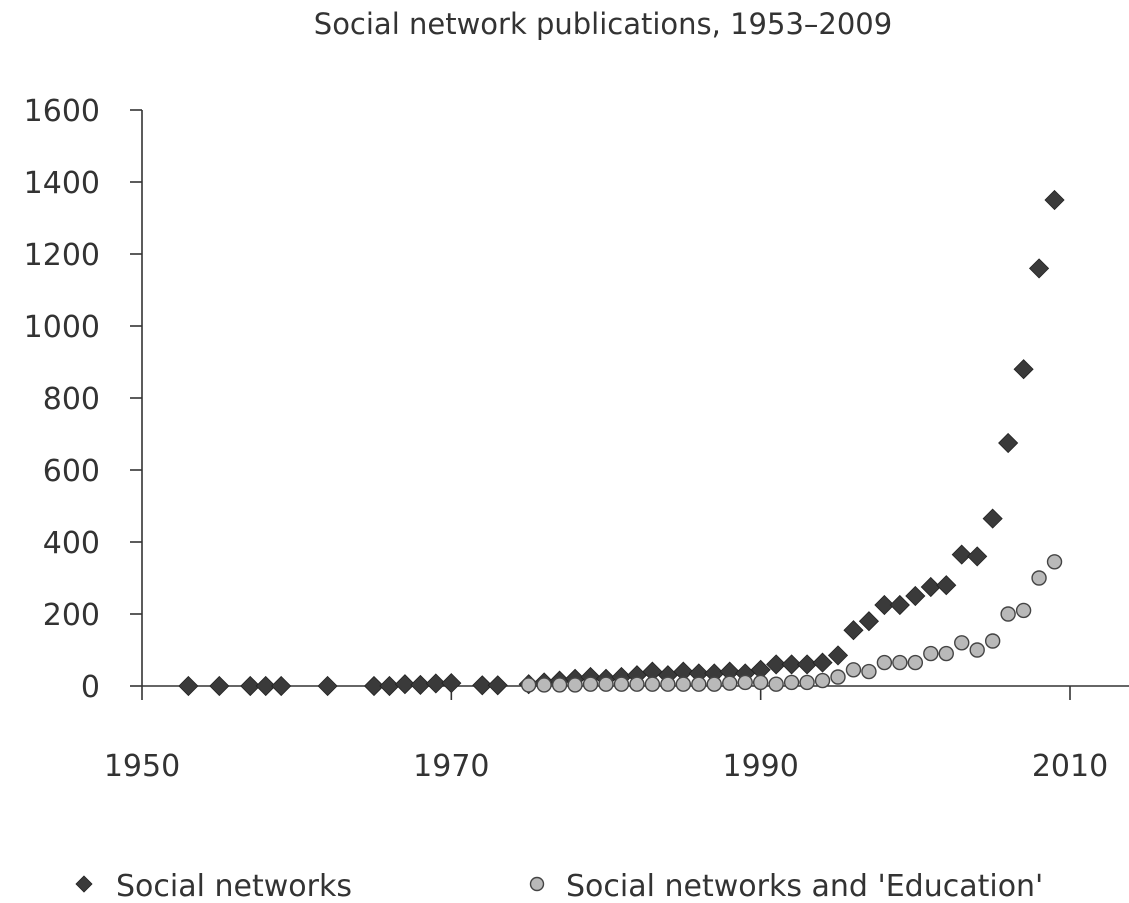 The height and width of the screenshot is (903, 1129). Describe the element at coordinates (62, 111) in the screenshot. I see `y-tick-label: 1600` at that location.